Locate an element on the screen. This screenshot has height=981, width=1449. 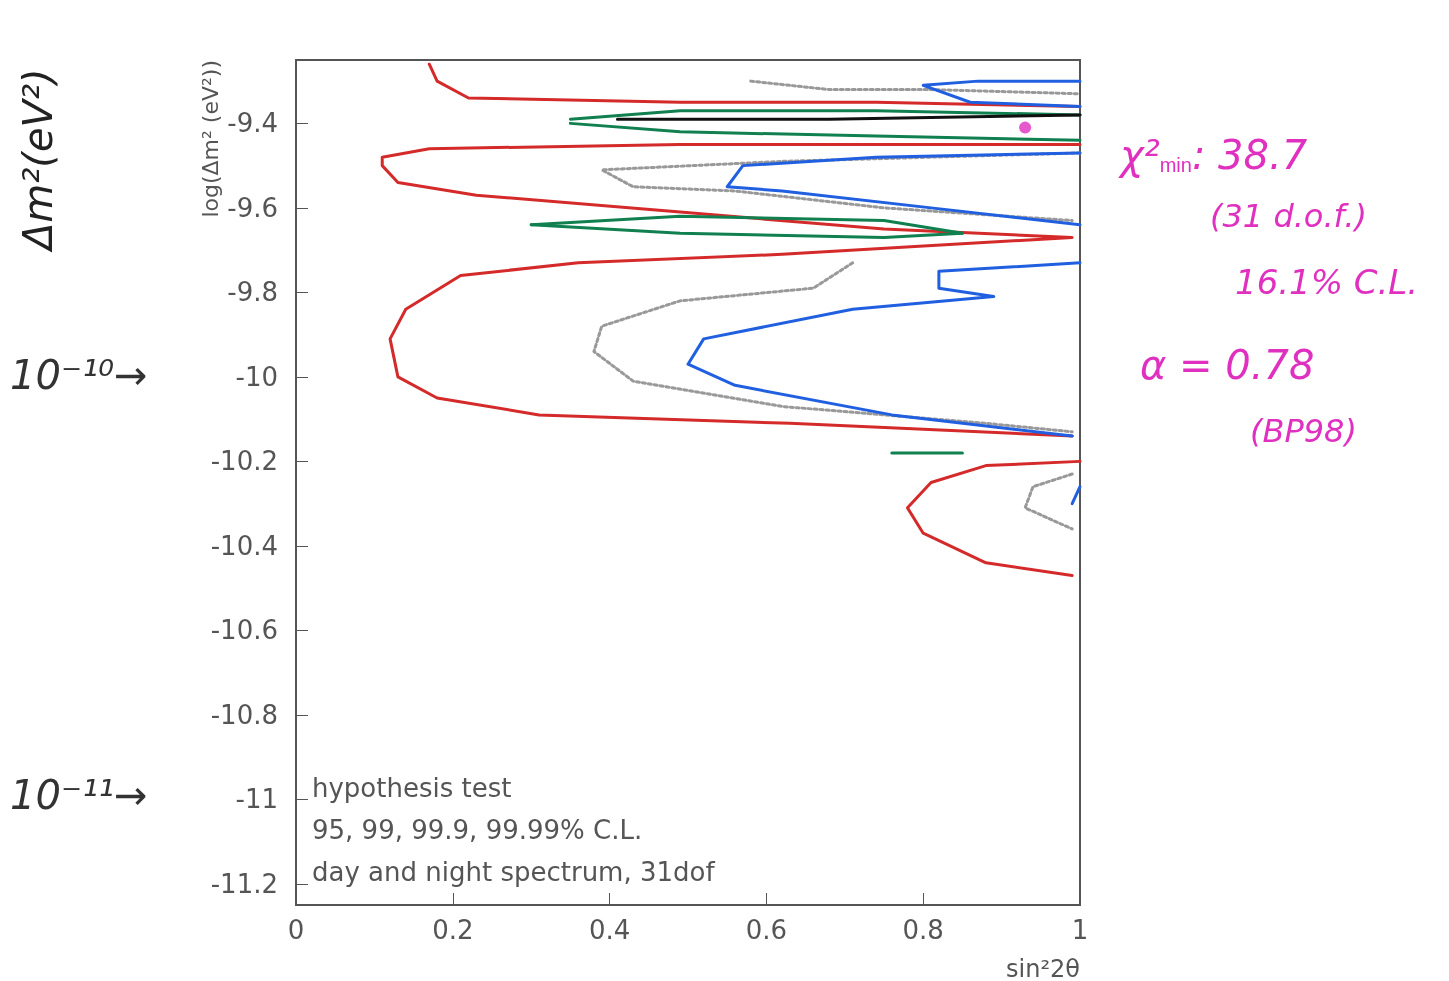
text: 10⁻¹¹→ is located at coordinates (79, 795).